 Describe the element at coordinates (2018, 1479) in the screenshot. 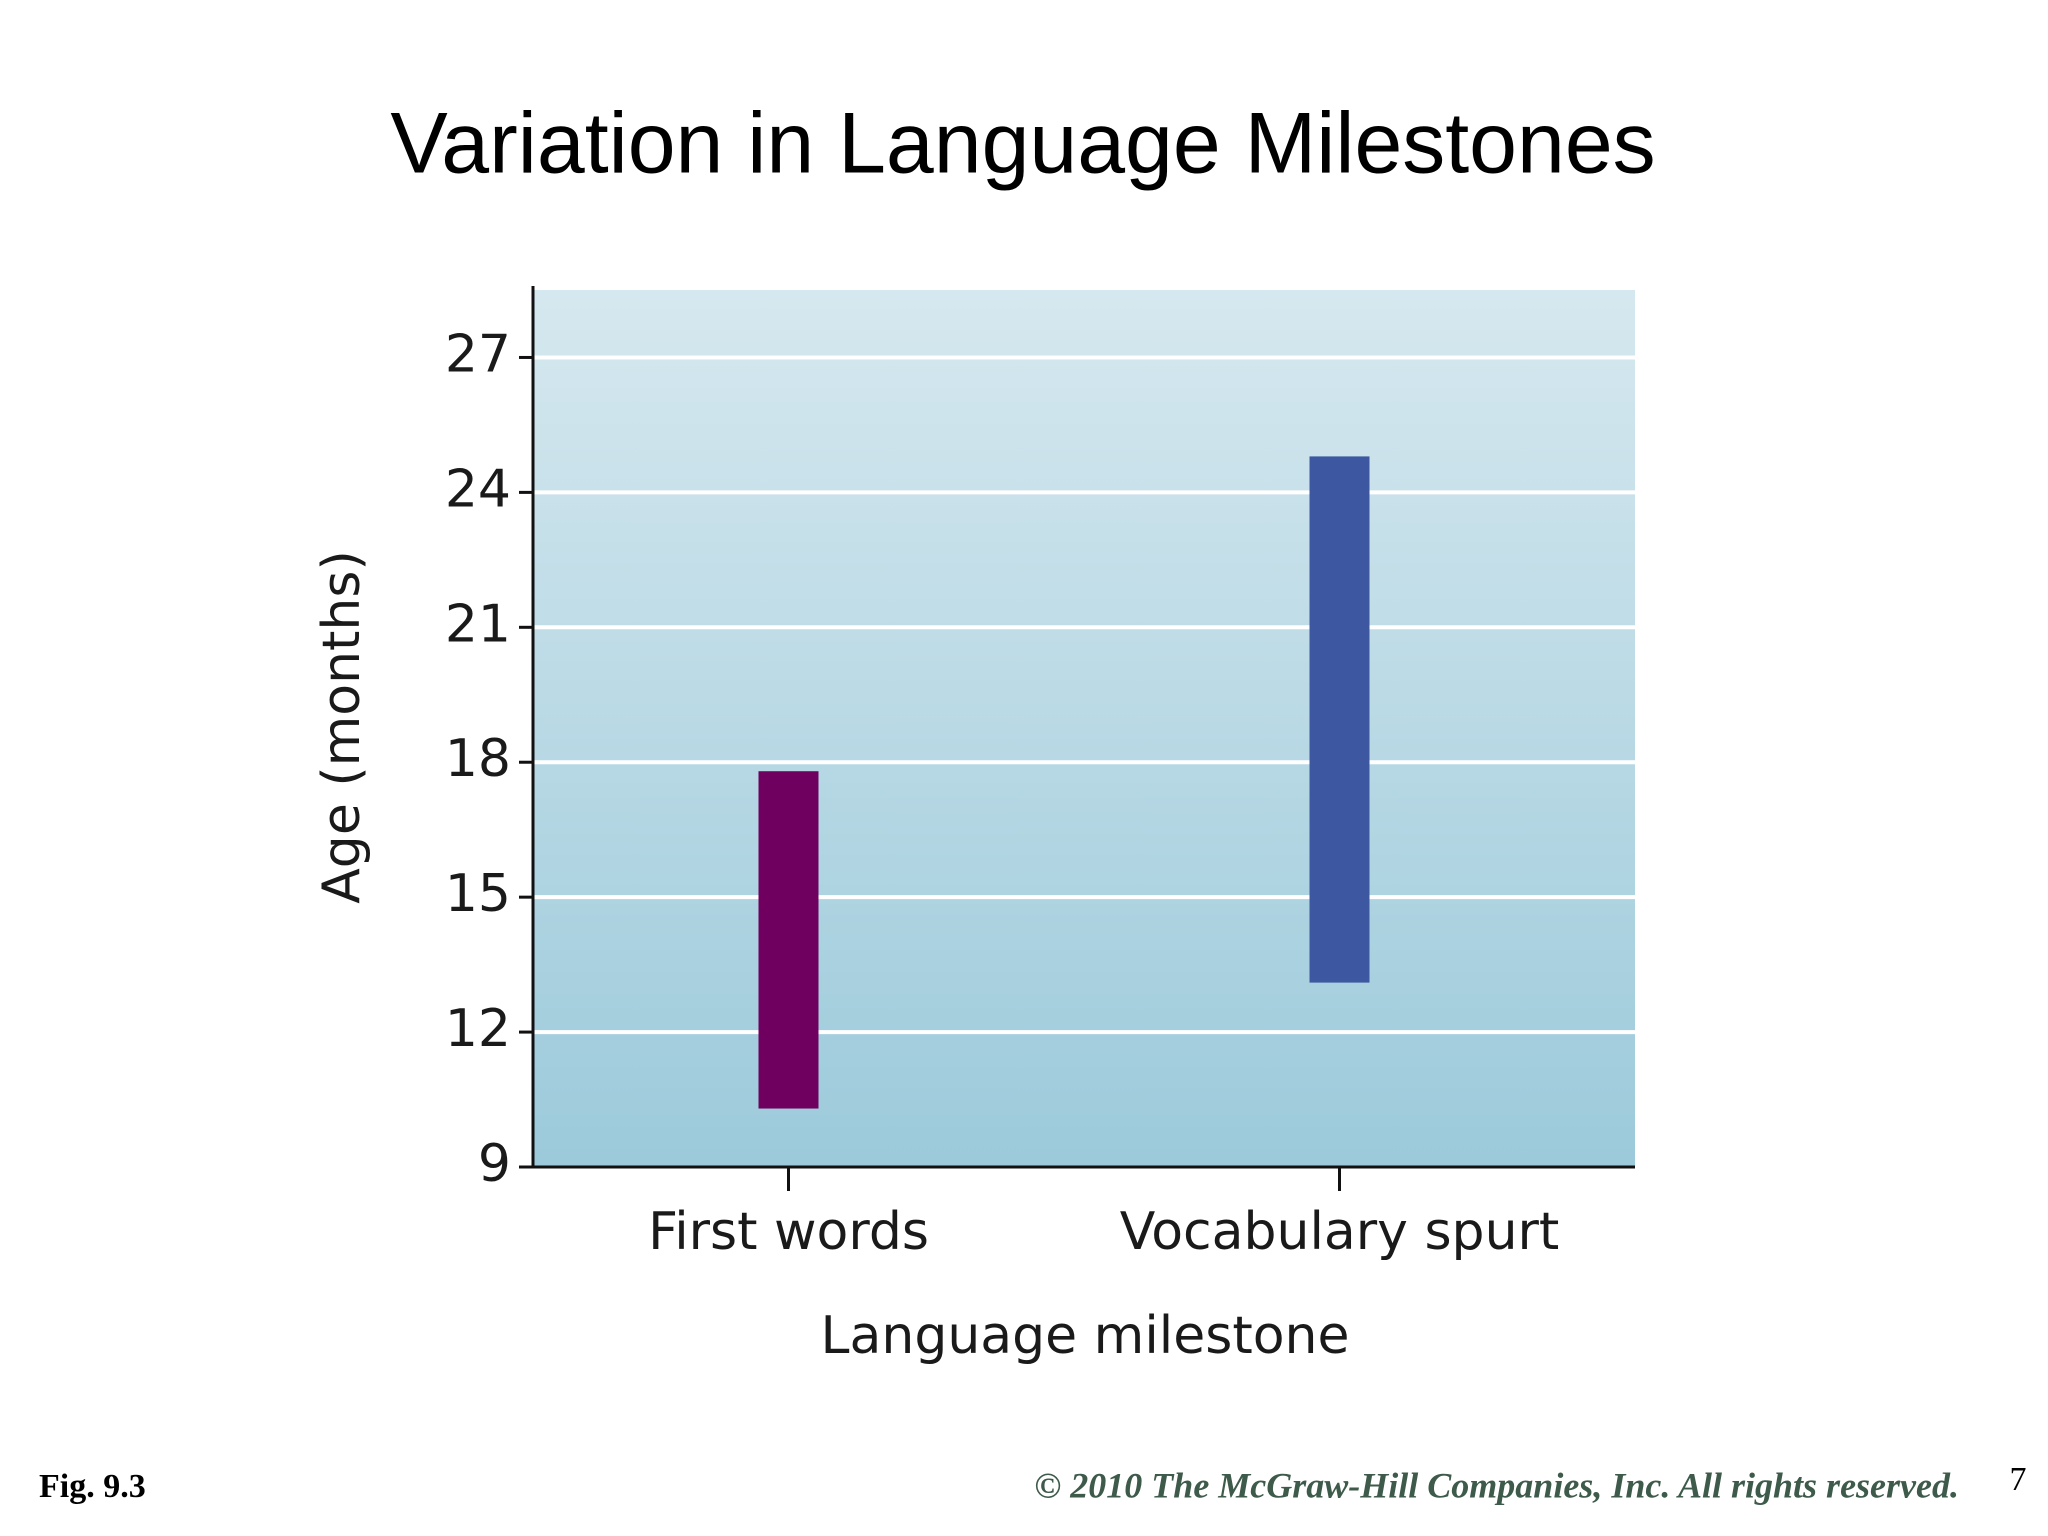

I see `page-number: 7` at that location.